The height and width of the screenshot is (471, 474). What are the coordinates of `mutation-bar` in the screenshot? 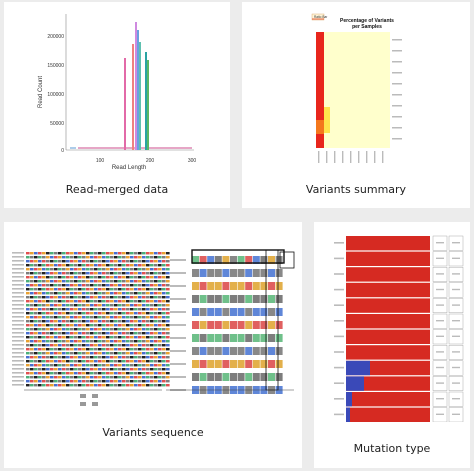 It's located at (388, 274).